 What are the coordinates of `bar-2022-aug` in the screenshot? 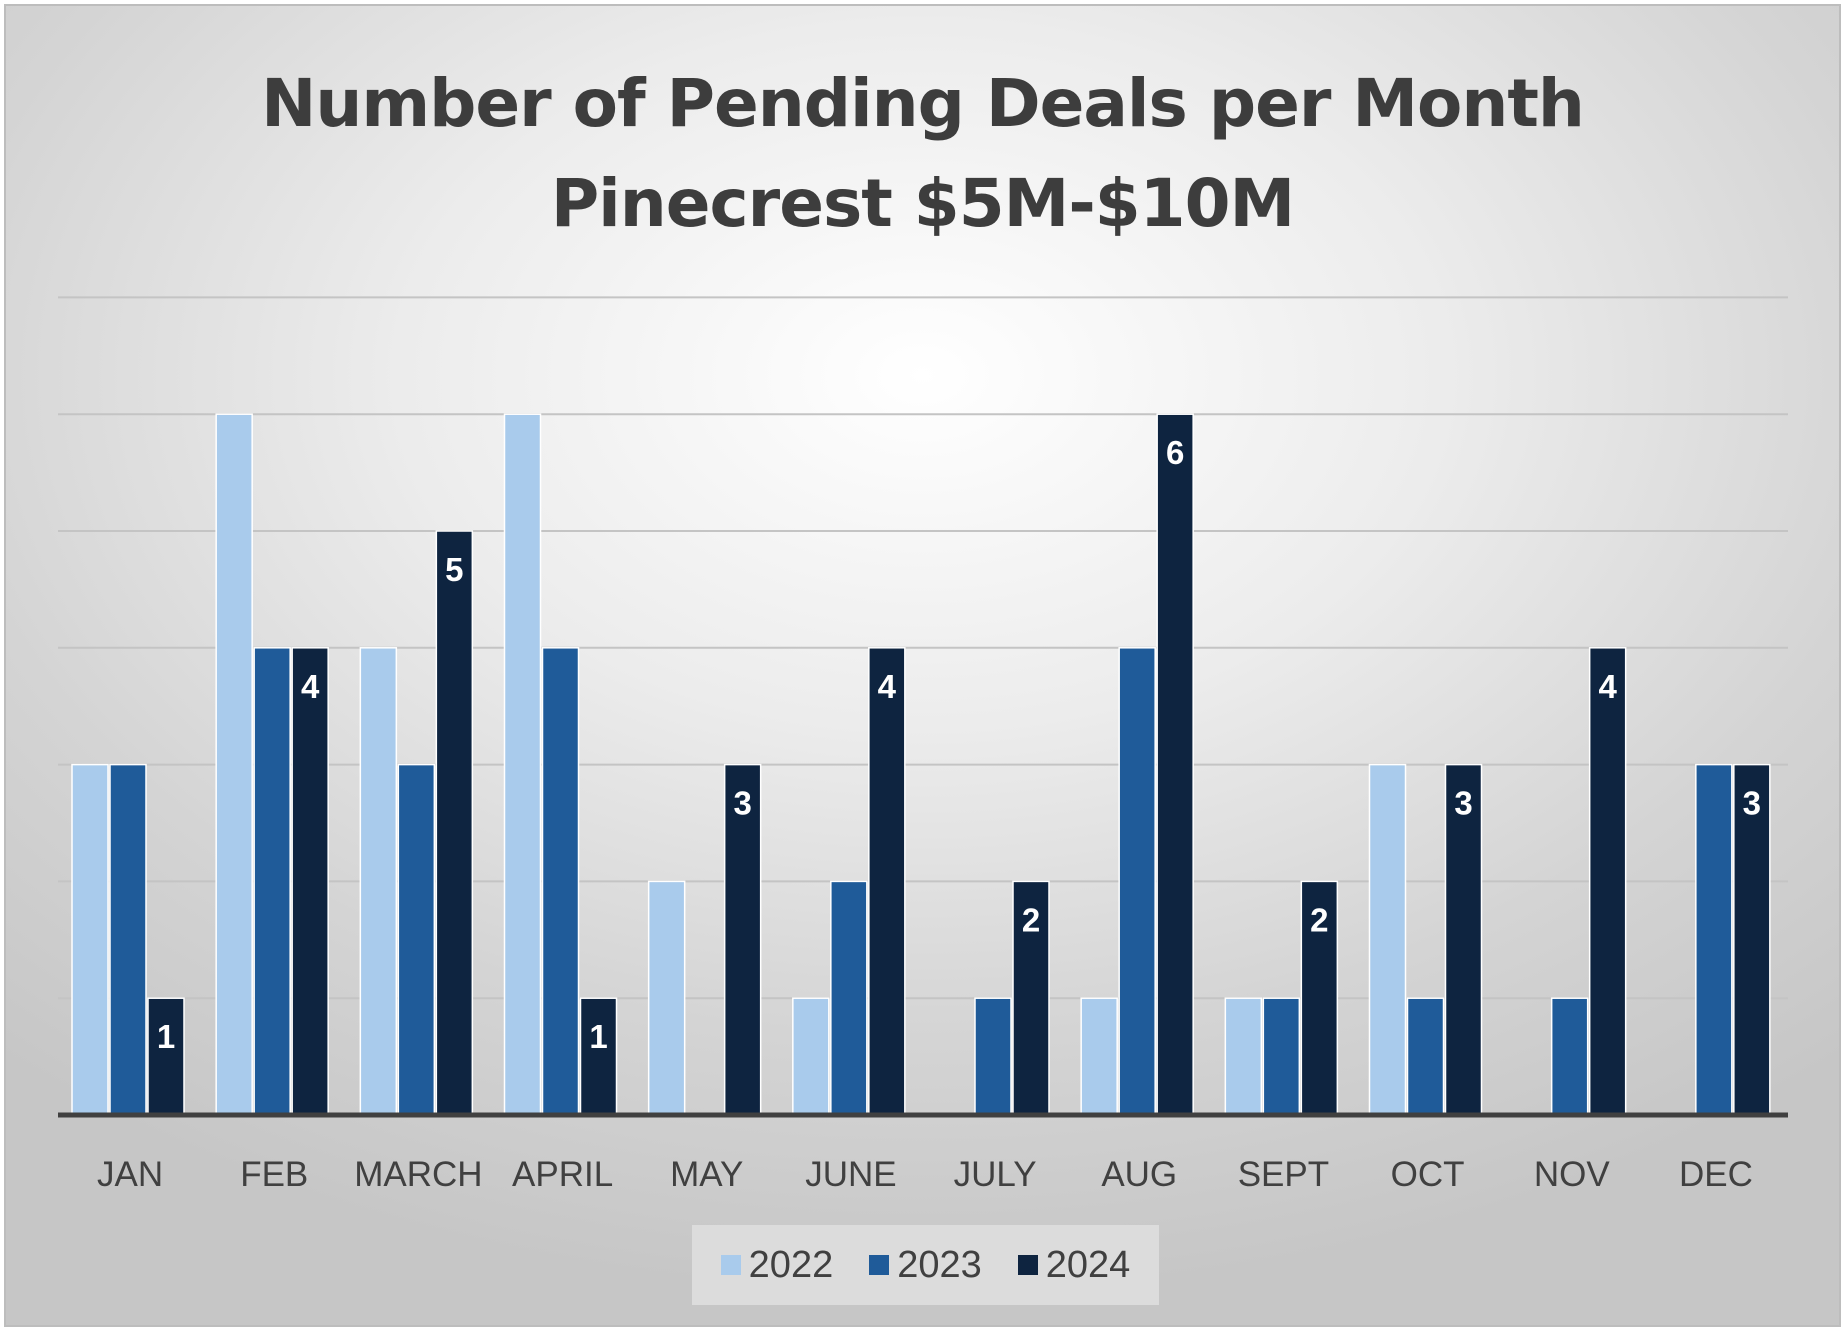 It's located at (1099, 1056).